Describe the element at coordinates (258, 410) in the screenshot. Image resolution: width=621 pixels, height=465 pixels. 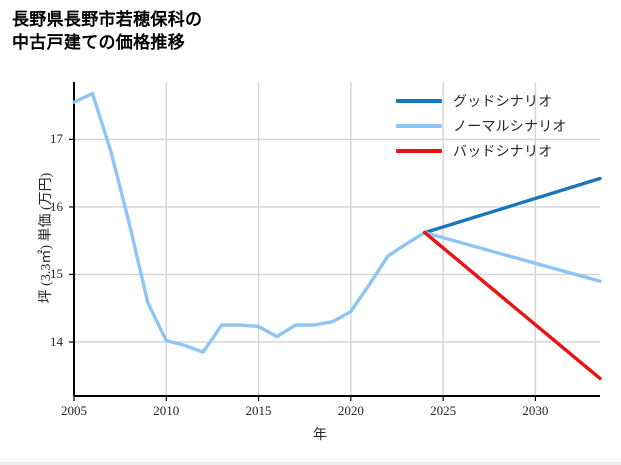
I see `x-tick-label: 2015` at that location.